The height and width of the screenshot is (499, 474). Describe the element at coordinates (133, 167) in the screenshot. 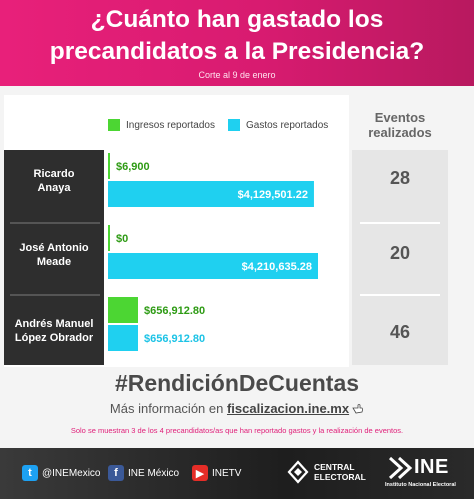

I see `bar-label-ingresos-anaya: $6,900` at that location.